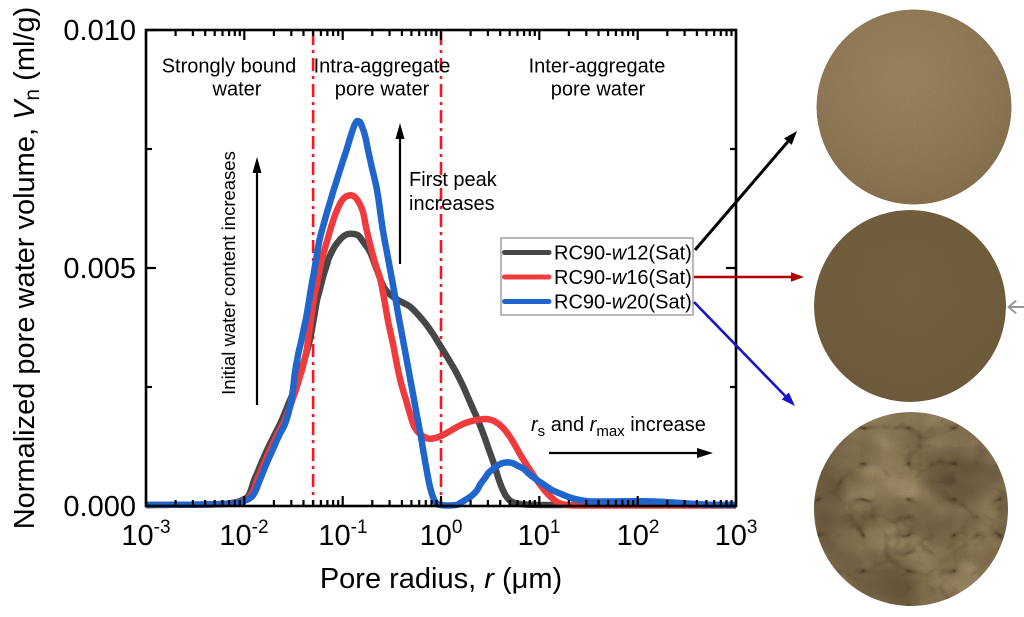 This screenshot has height=617, width=1024. Describe the element at coordinates (736, 534) in the screenshot. I see `svg-text: 10³` at that location.